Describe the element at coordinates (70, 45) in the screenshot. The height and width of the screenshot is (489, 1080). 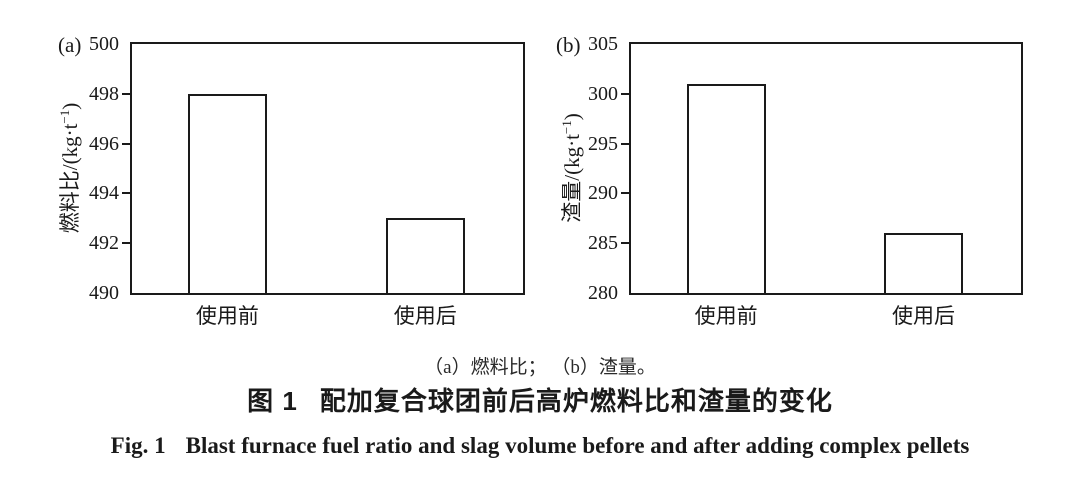
I see `panel-label-a: (a)` at that location.